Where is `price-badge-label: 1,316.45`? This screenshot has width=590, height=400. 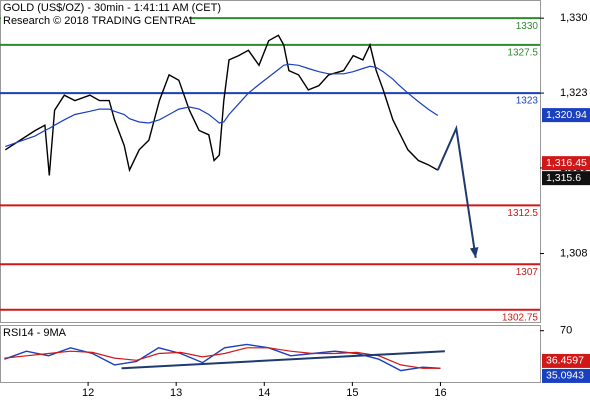
price-badge-label: 1,316.45 is located at coordinates (566, 163).